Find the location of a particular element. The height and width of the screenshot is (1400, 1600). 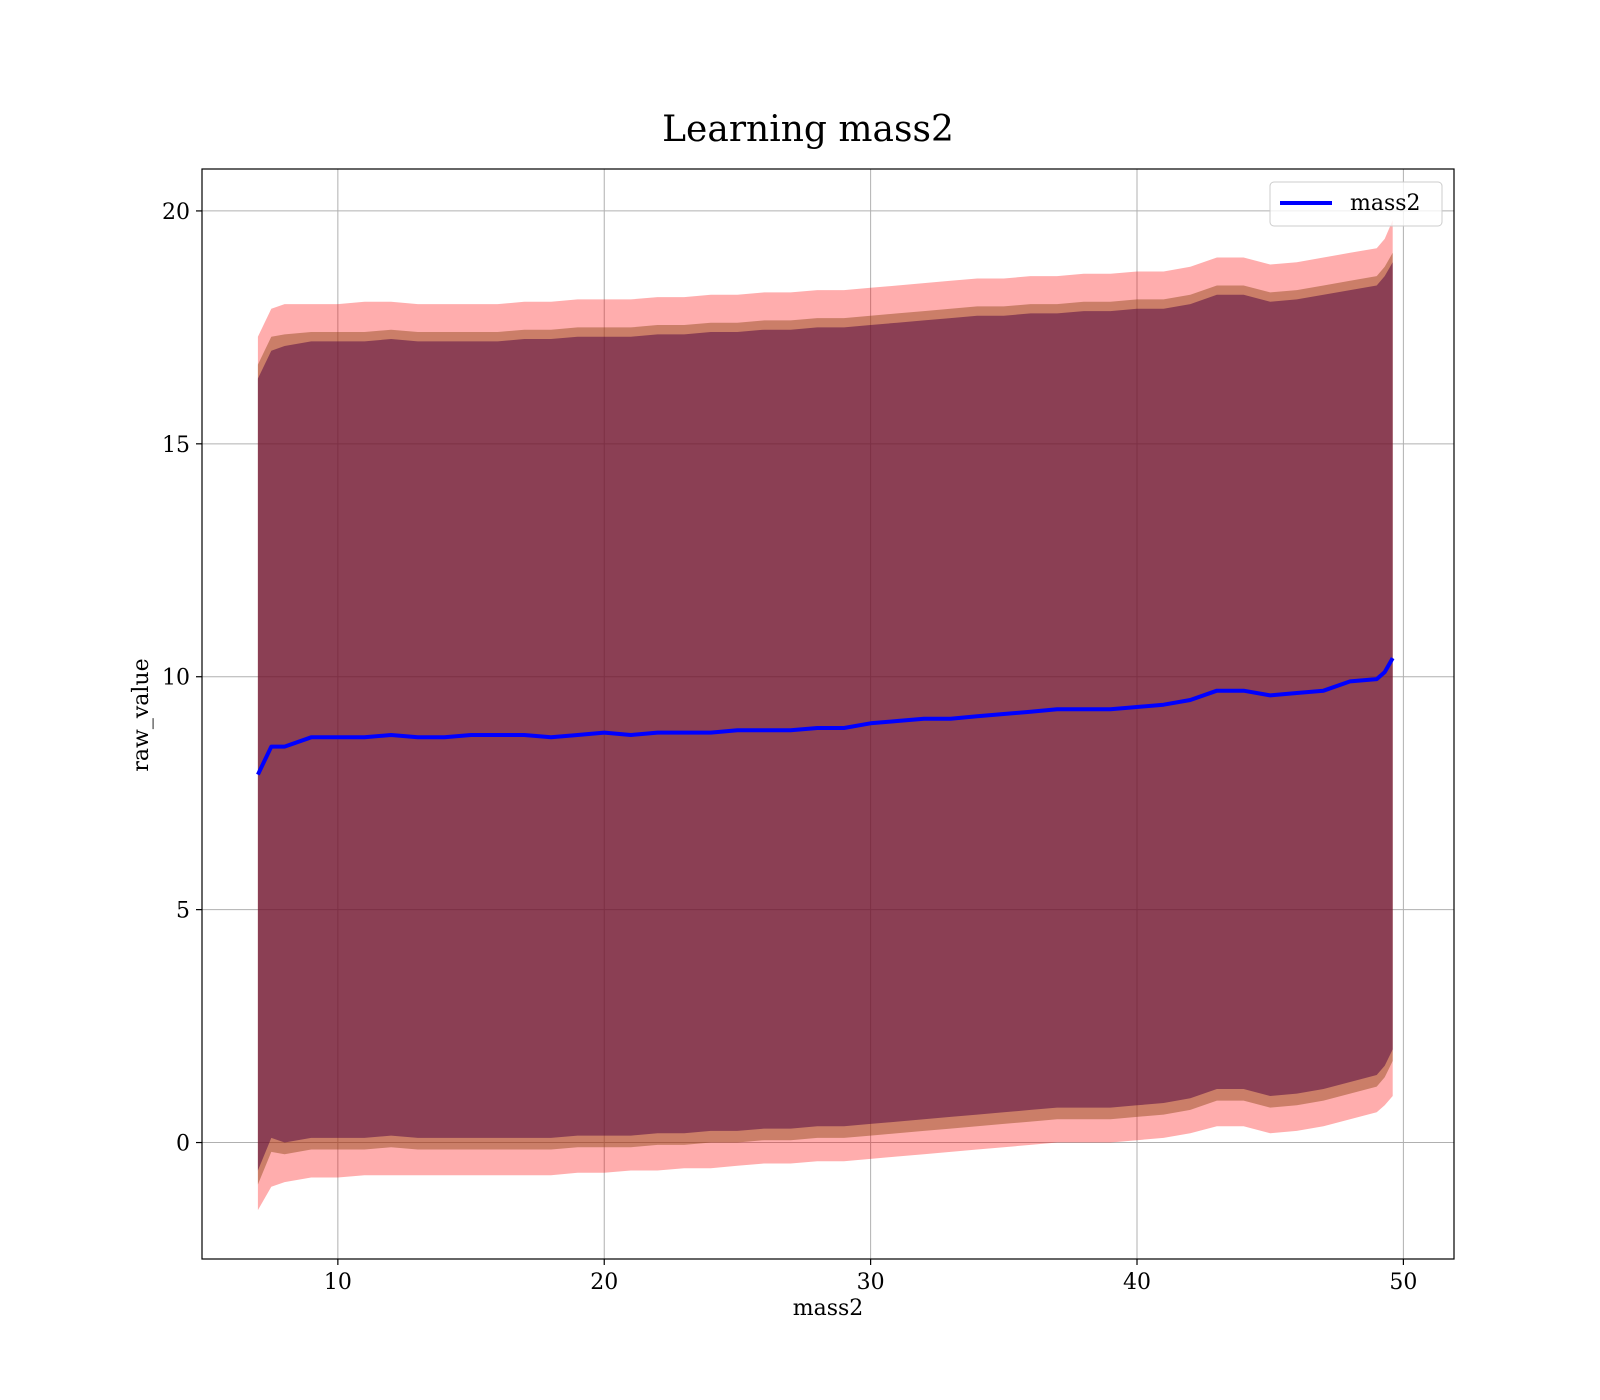

legend-label-mass2: mass2 is located at coordinates (1385, 203).